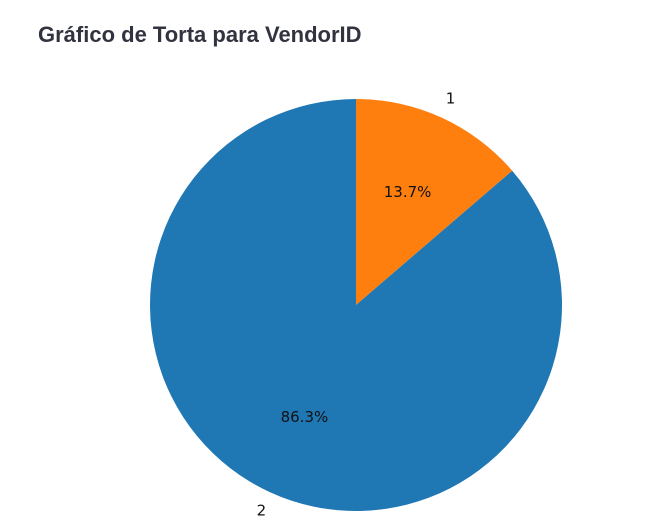 The width and height of the screenshot is (668, 526). Describe the element at coordinates (262, 510) in the screenshot. I see `pie-category-label-2: 2` at that location.